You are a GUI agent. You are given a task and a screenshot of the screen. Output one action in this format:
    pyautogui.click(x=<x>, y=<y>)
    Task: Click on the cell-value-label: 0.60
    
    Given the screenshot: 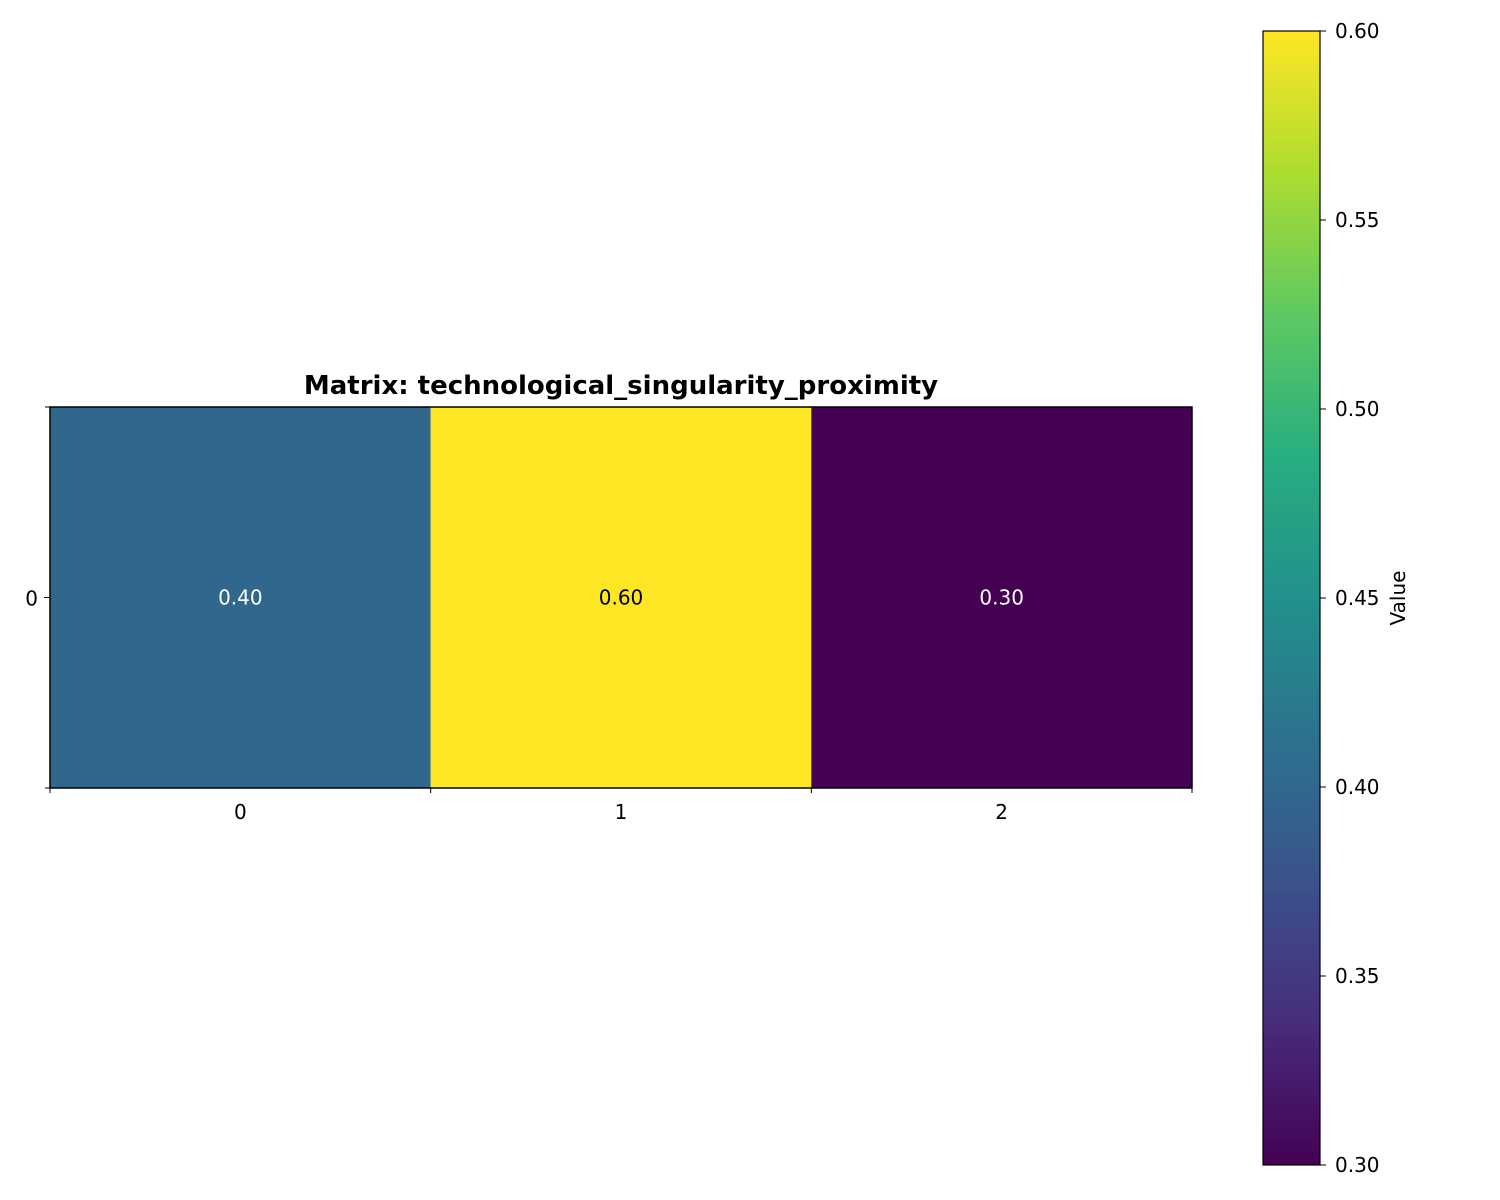 What is the action you would take?
    pyautogui.click(x=621, y=598)
    